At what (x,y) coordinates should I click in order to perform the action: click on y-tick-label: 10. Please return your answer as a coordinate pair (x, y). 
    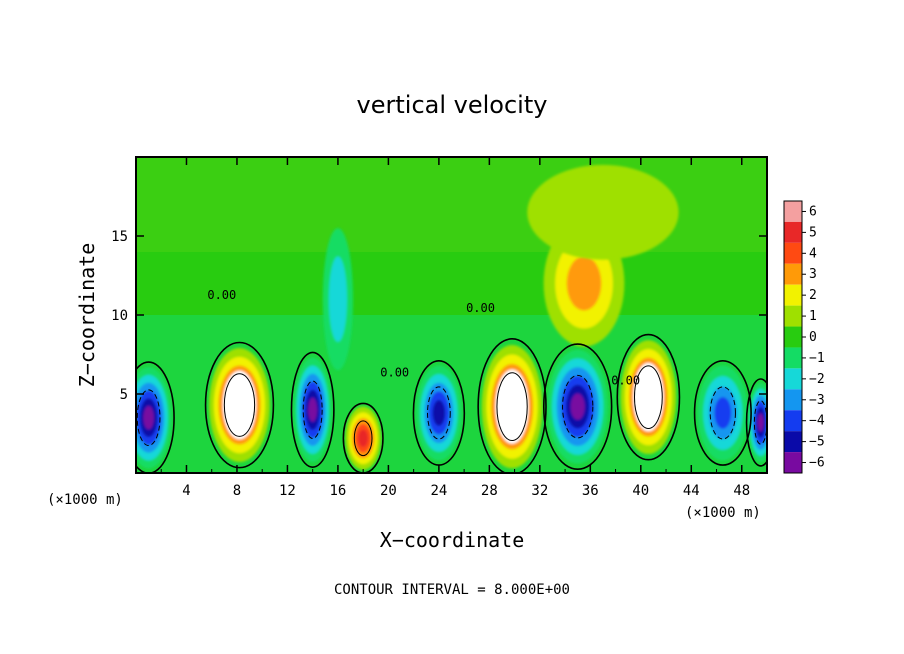
    Looking at the image, I should click on (119, 316).